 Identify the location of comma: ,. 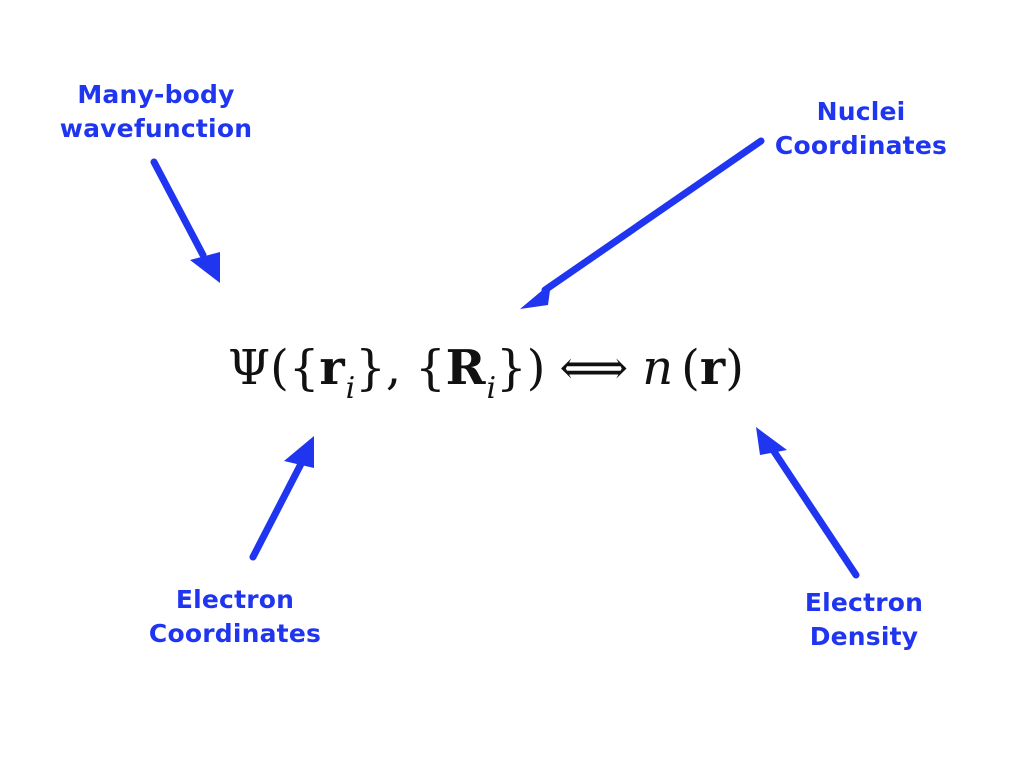
(393, 368).